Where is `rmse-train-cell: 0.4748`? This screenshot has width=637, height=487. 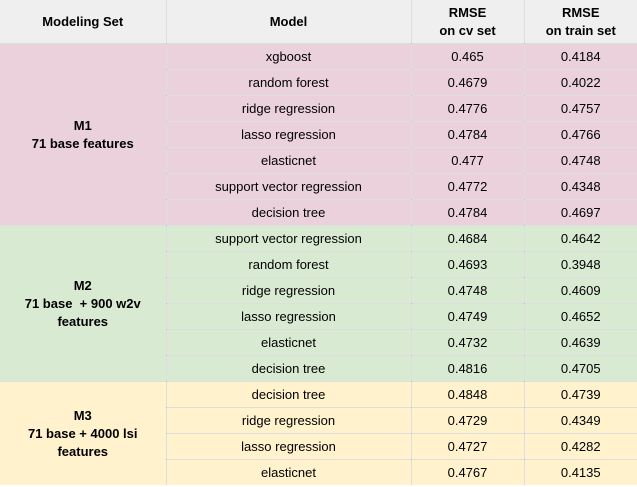
rmse-train-cell: 0.4748 is located at coordinates (580, 160).